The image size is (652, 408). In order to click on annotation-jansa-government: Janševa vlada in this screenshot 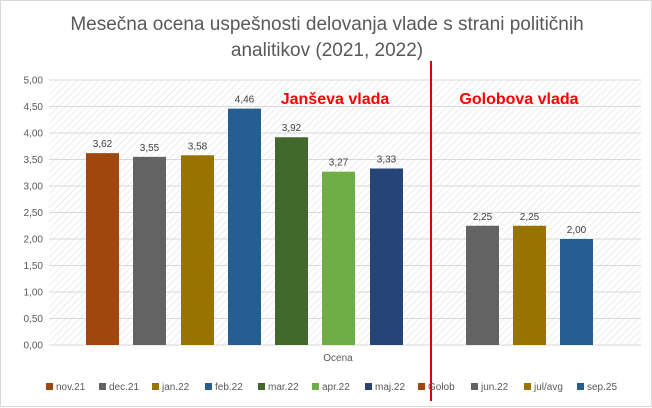, I will do `click(335, 99)`.